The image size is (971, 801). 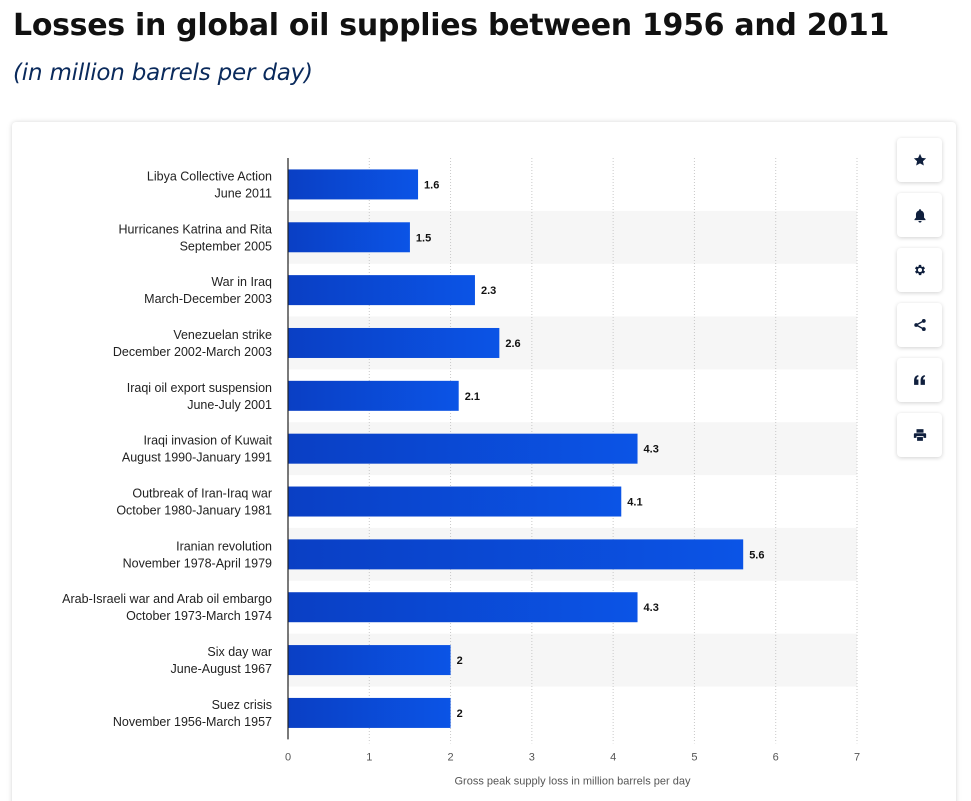 What do you see at coordinates (472, 397) in the screenshot?
I see `data-label: 2.1` at bounding box center [472, 397].